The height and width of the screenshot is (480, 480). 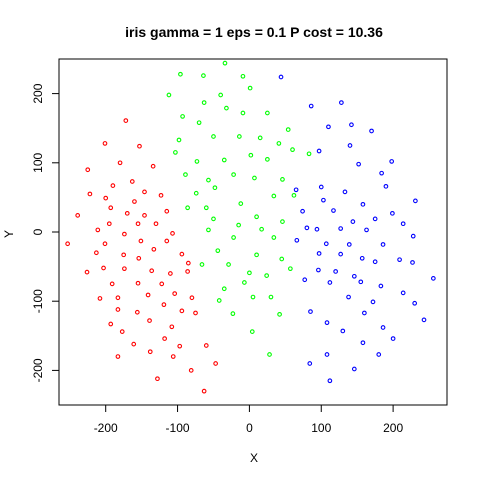 I want to click on x-tick-label: 100, so click(x=321, y=428).